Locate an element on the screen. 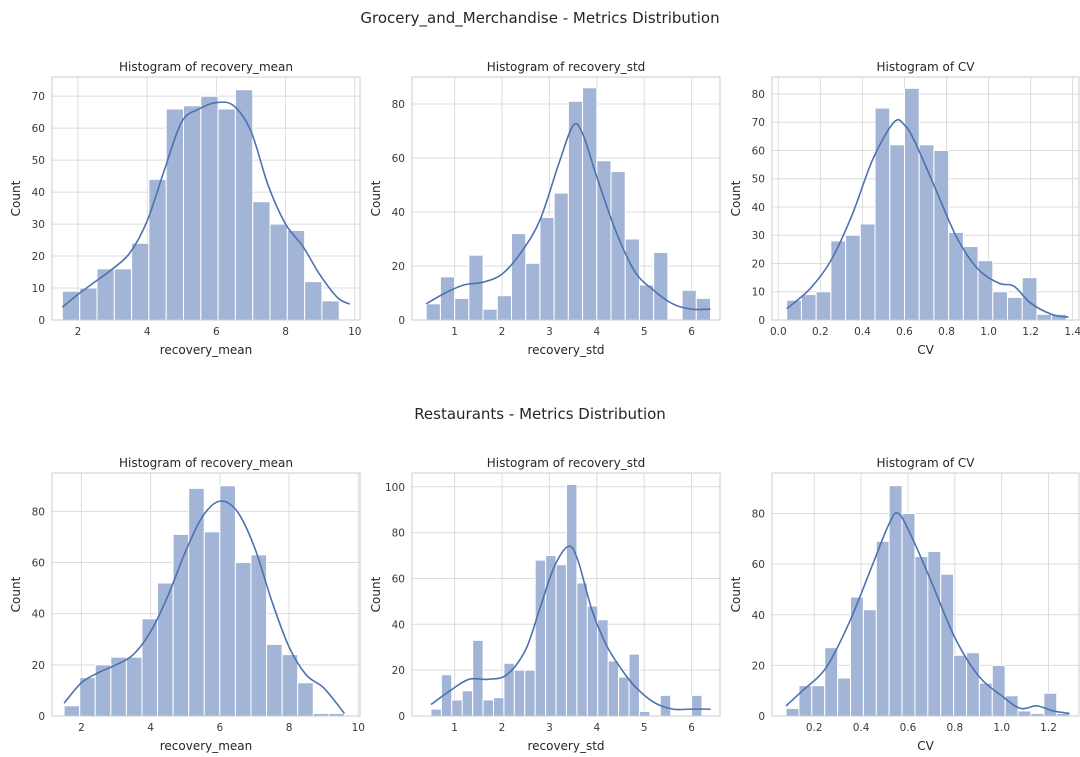 This screenshot has height=757, width=1080. x-tick-label: 0.2 is located at coordinates (820, 332).